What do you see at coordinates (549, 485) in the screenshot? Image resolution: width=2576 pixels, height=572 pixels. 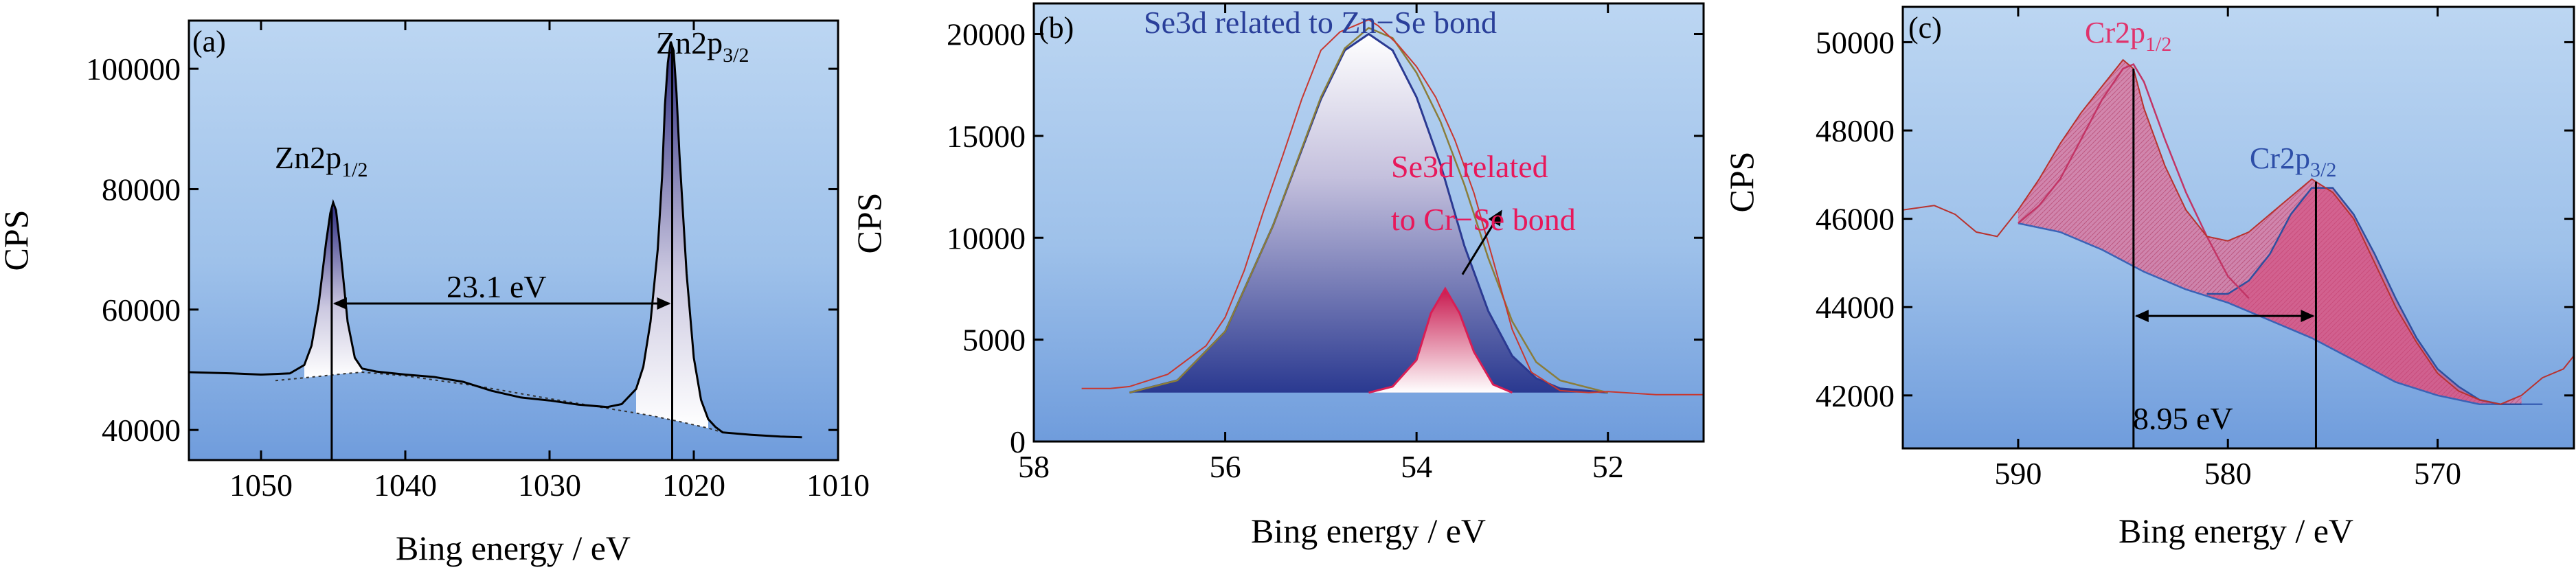 I see `panel-a-xtick-label-2: 1030` at bounding box center [549, 485].